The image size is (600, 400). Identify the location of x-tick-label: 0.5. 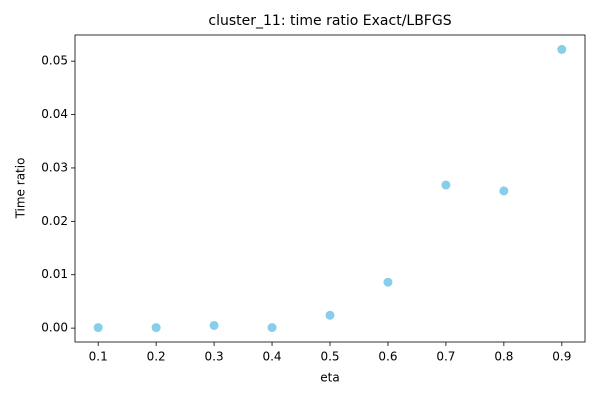
(329, 357).